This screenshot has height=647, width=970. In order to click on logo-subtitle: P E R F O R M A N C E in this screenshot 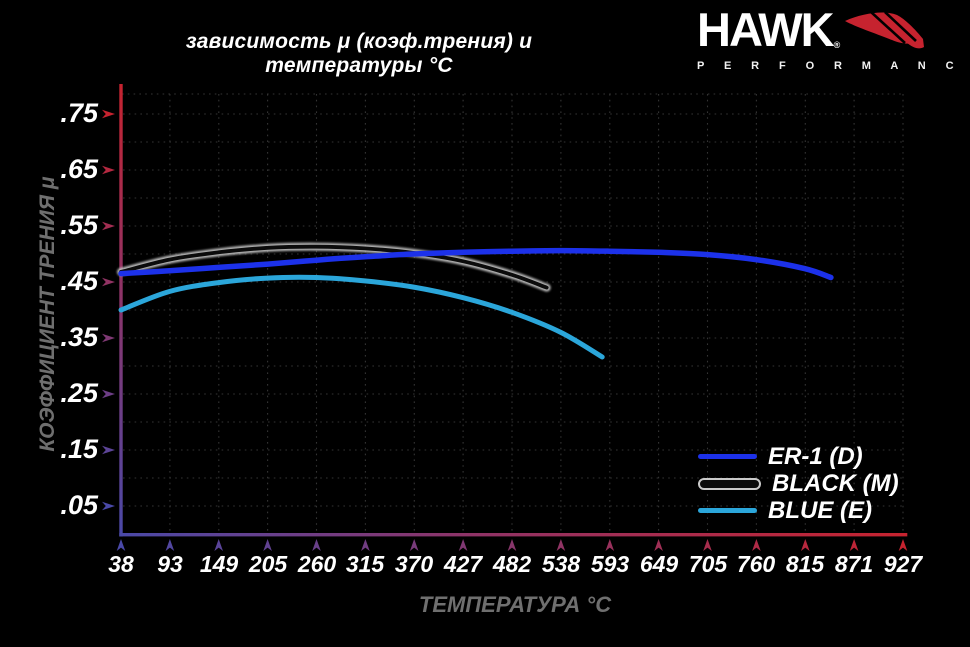, I will do `click(833, 66)`.